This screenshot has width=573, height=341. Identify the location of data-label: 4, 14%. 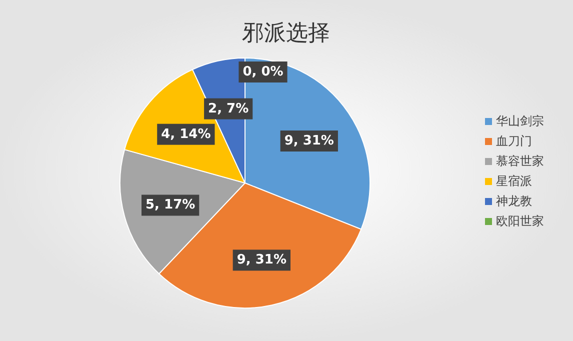
(186, 134).